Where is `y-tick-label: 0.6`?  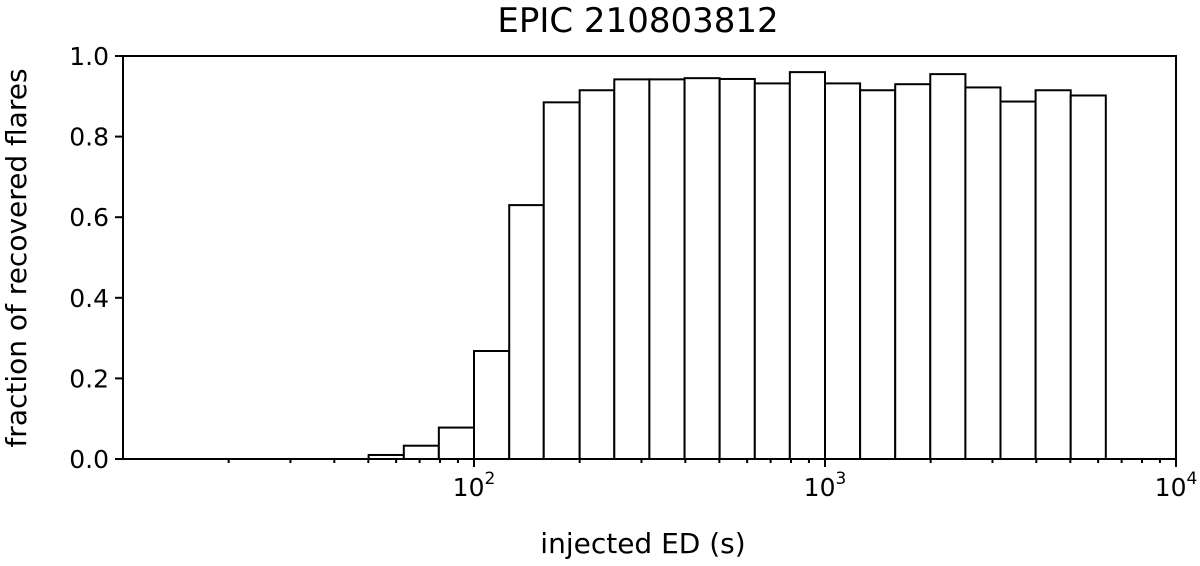 y-tick-label: 0.6 is located at coordinates (89, 217).